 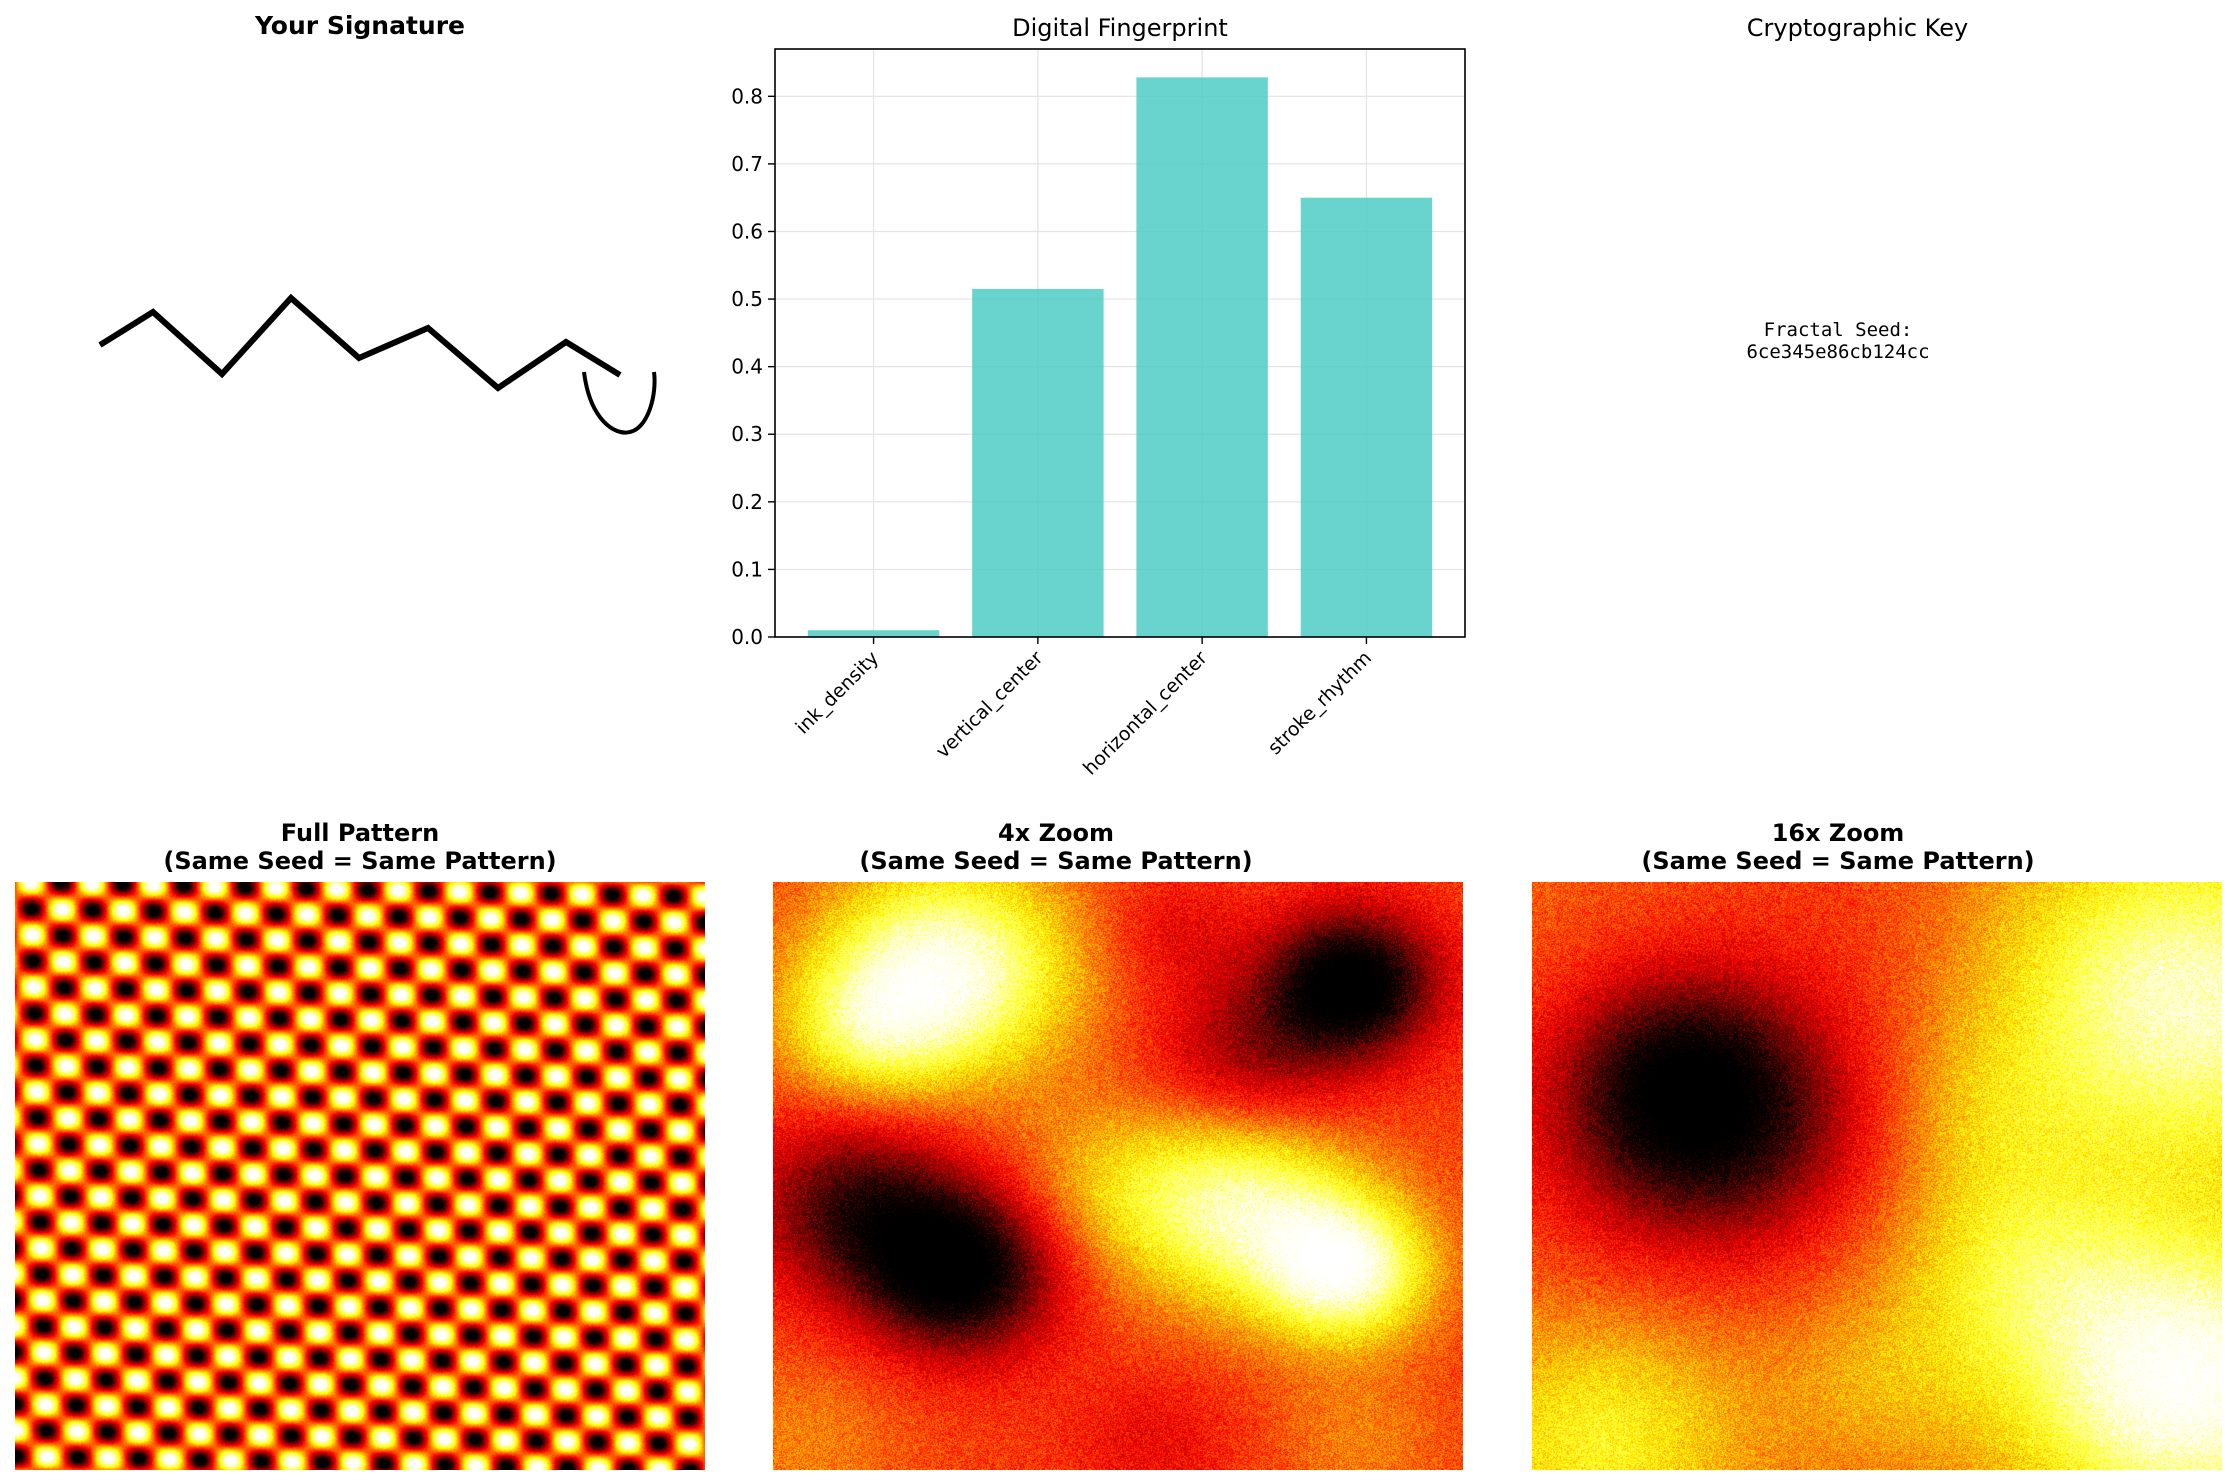 What do you see at coordinates (1120, 343) in the screenshot?
I see `plot-frame` at bounding box center [1120, 343].